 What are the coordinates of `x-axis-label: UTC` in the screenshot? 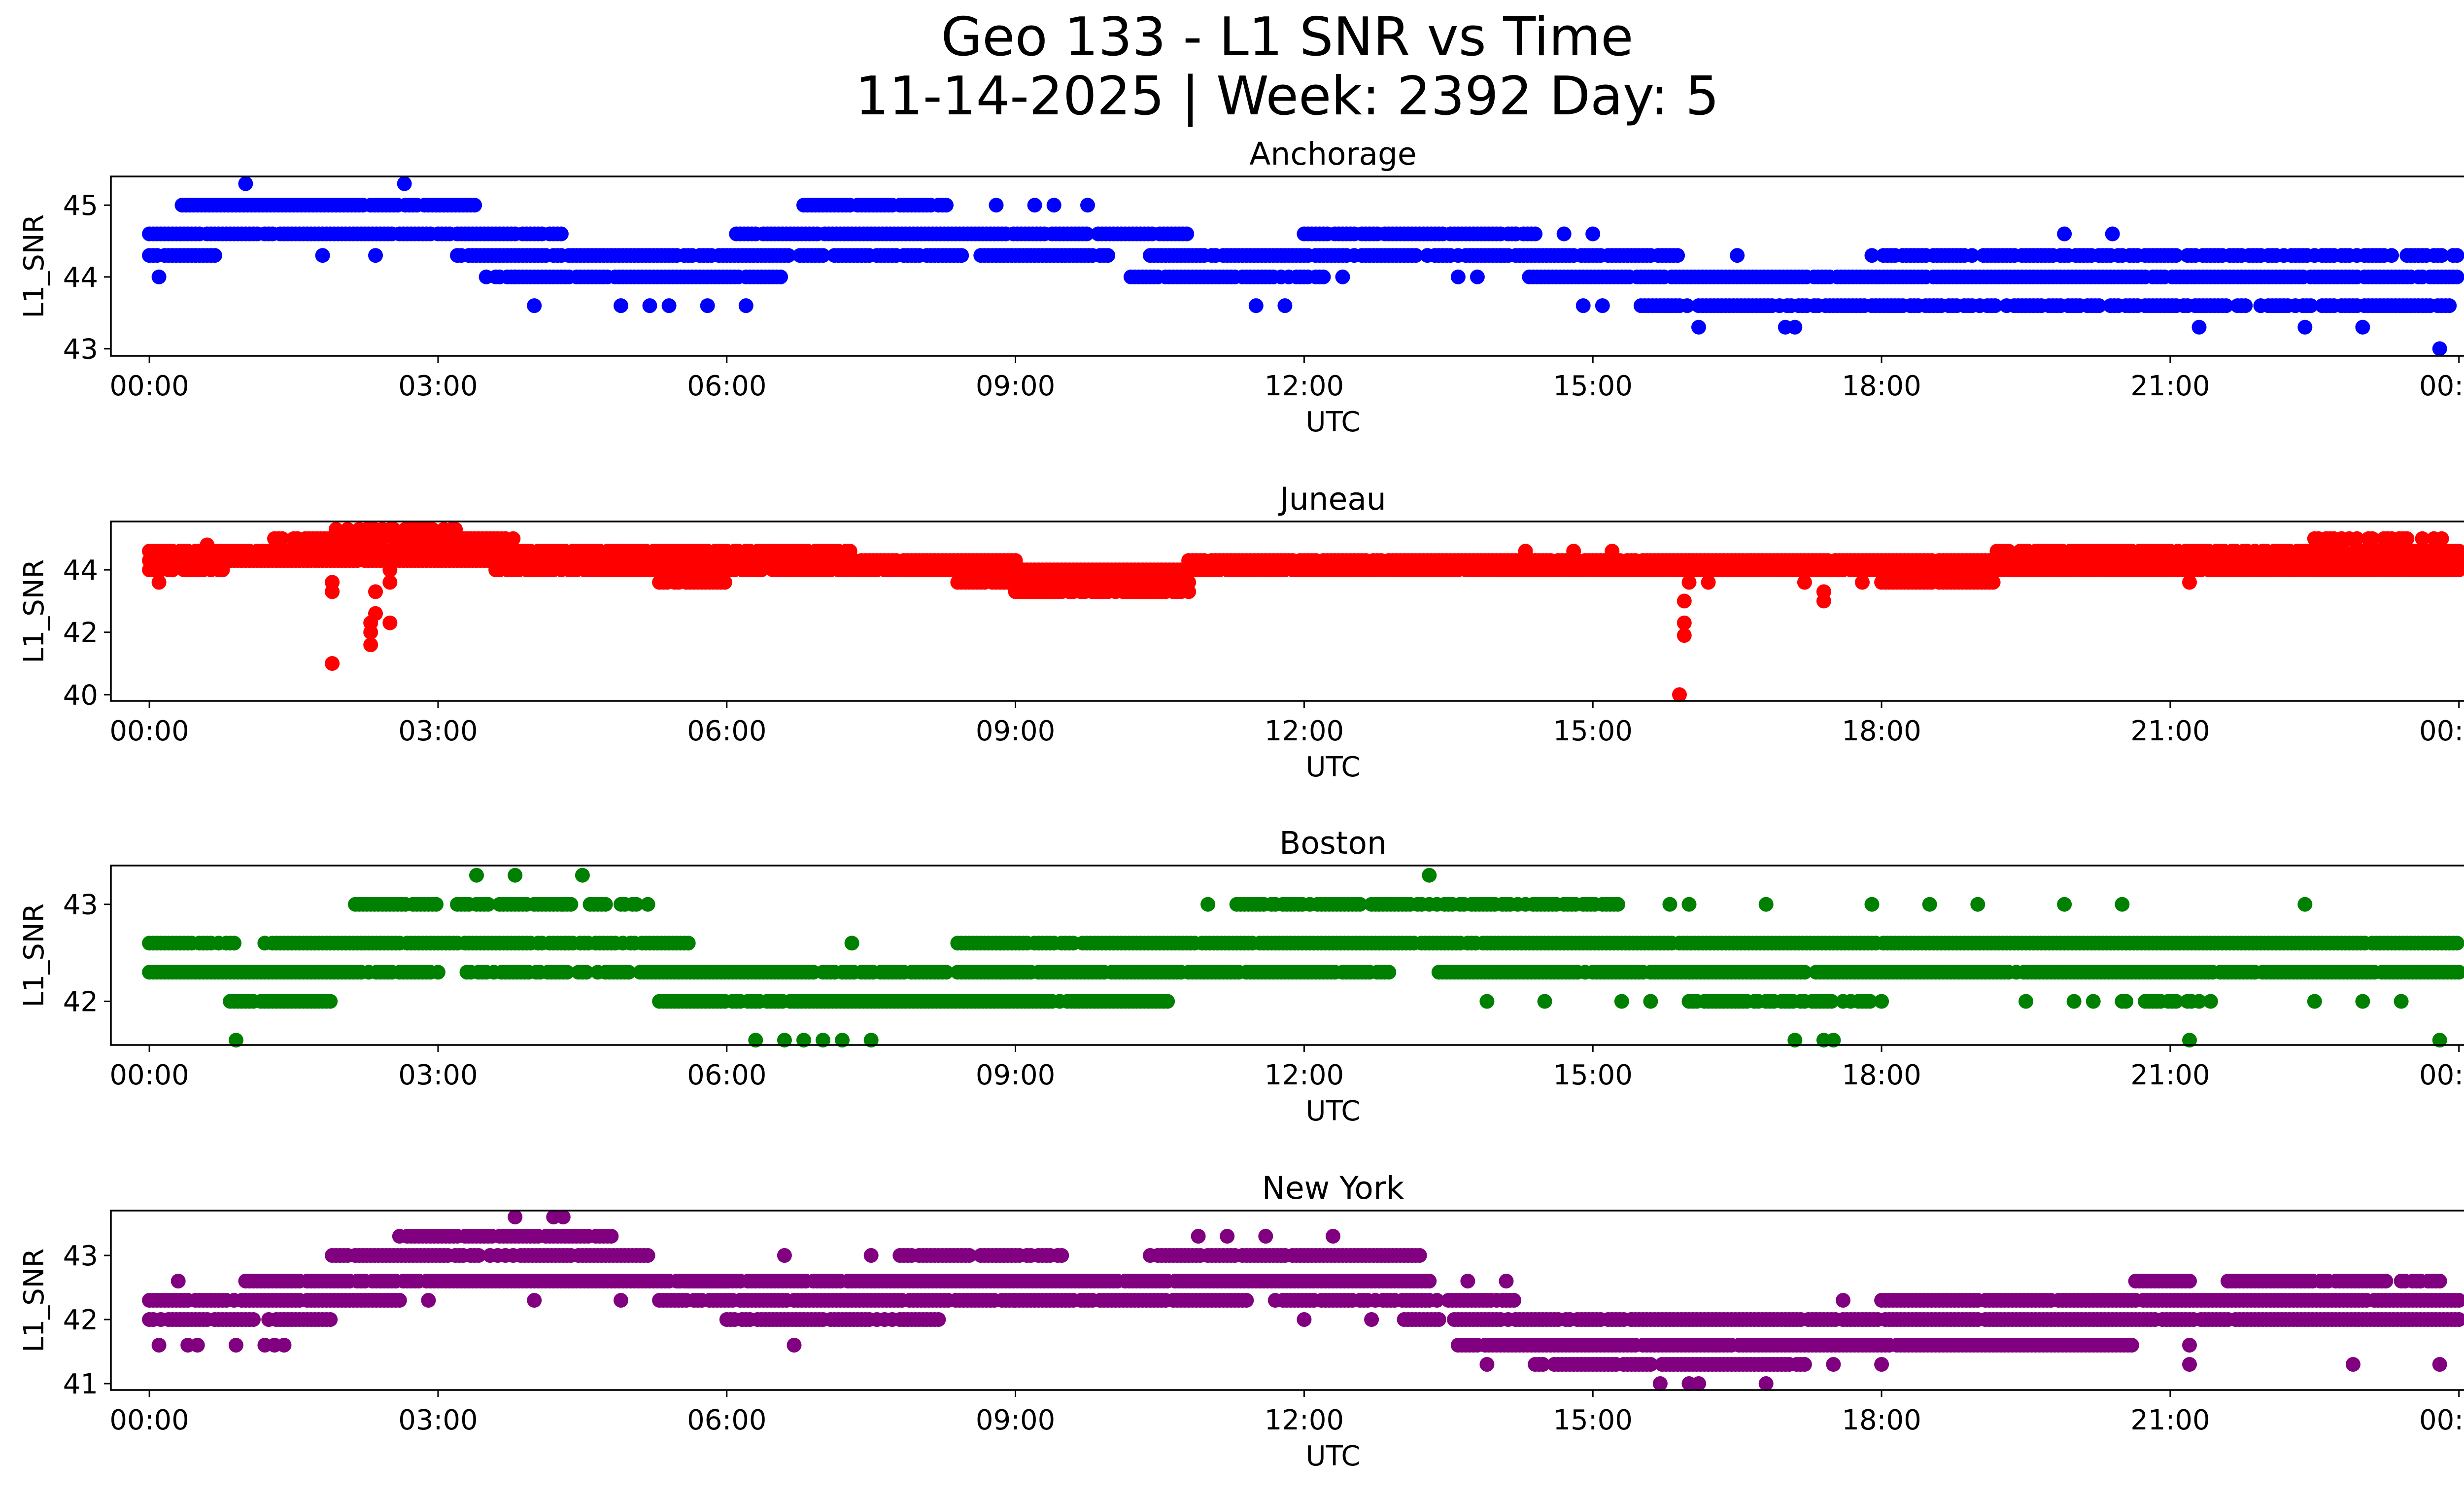 It's located at (1332, 767).